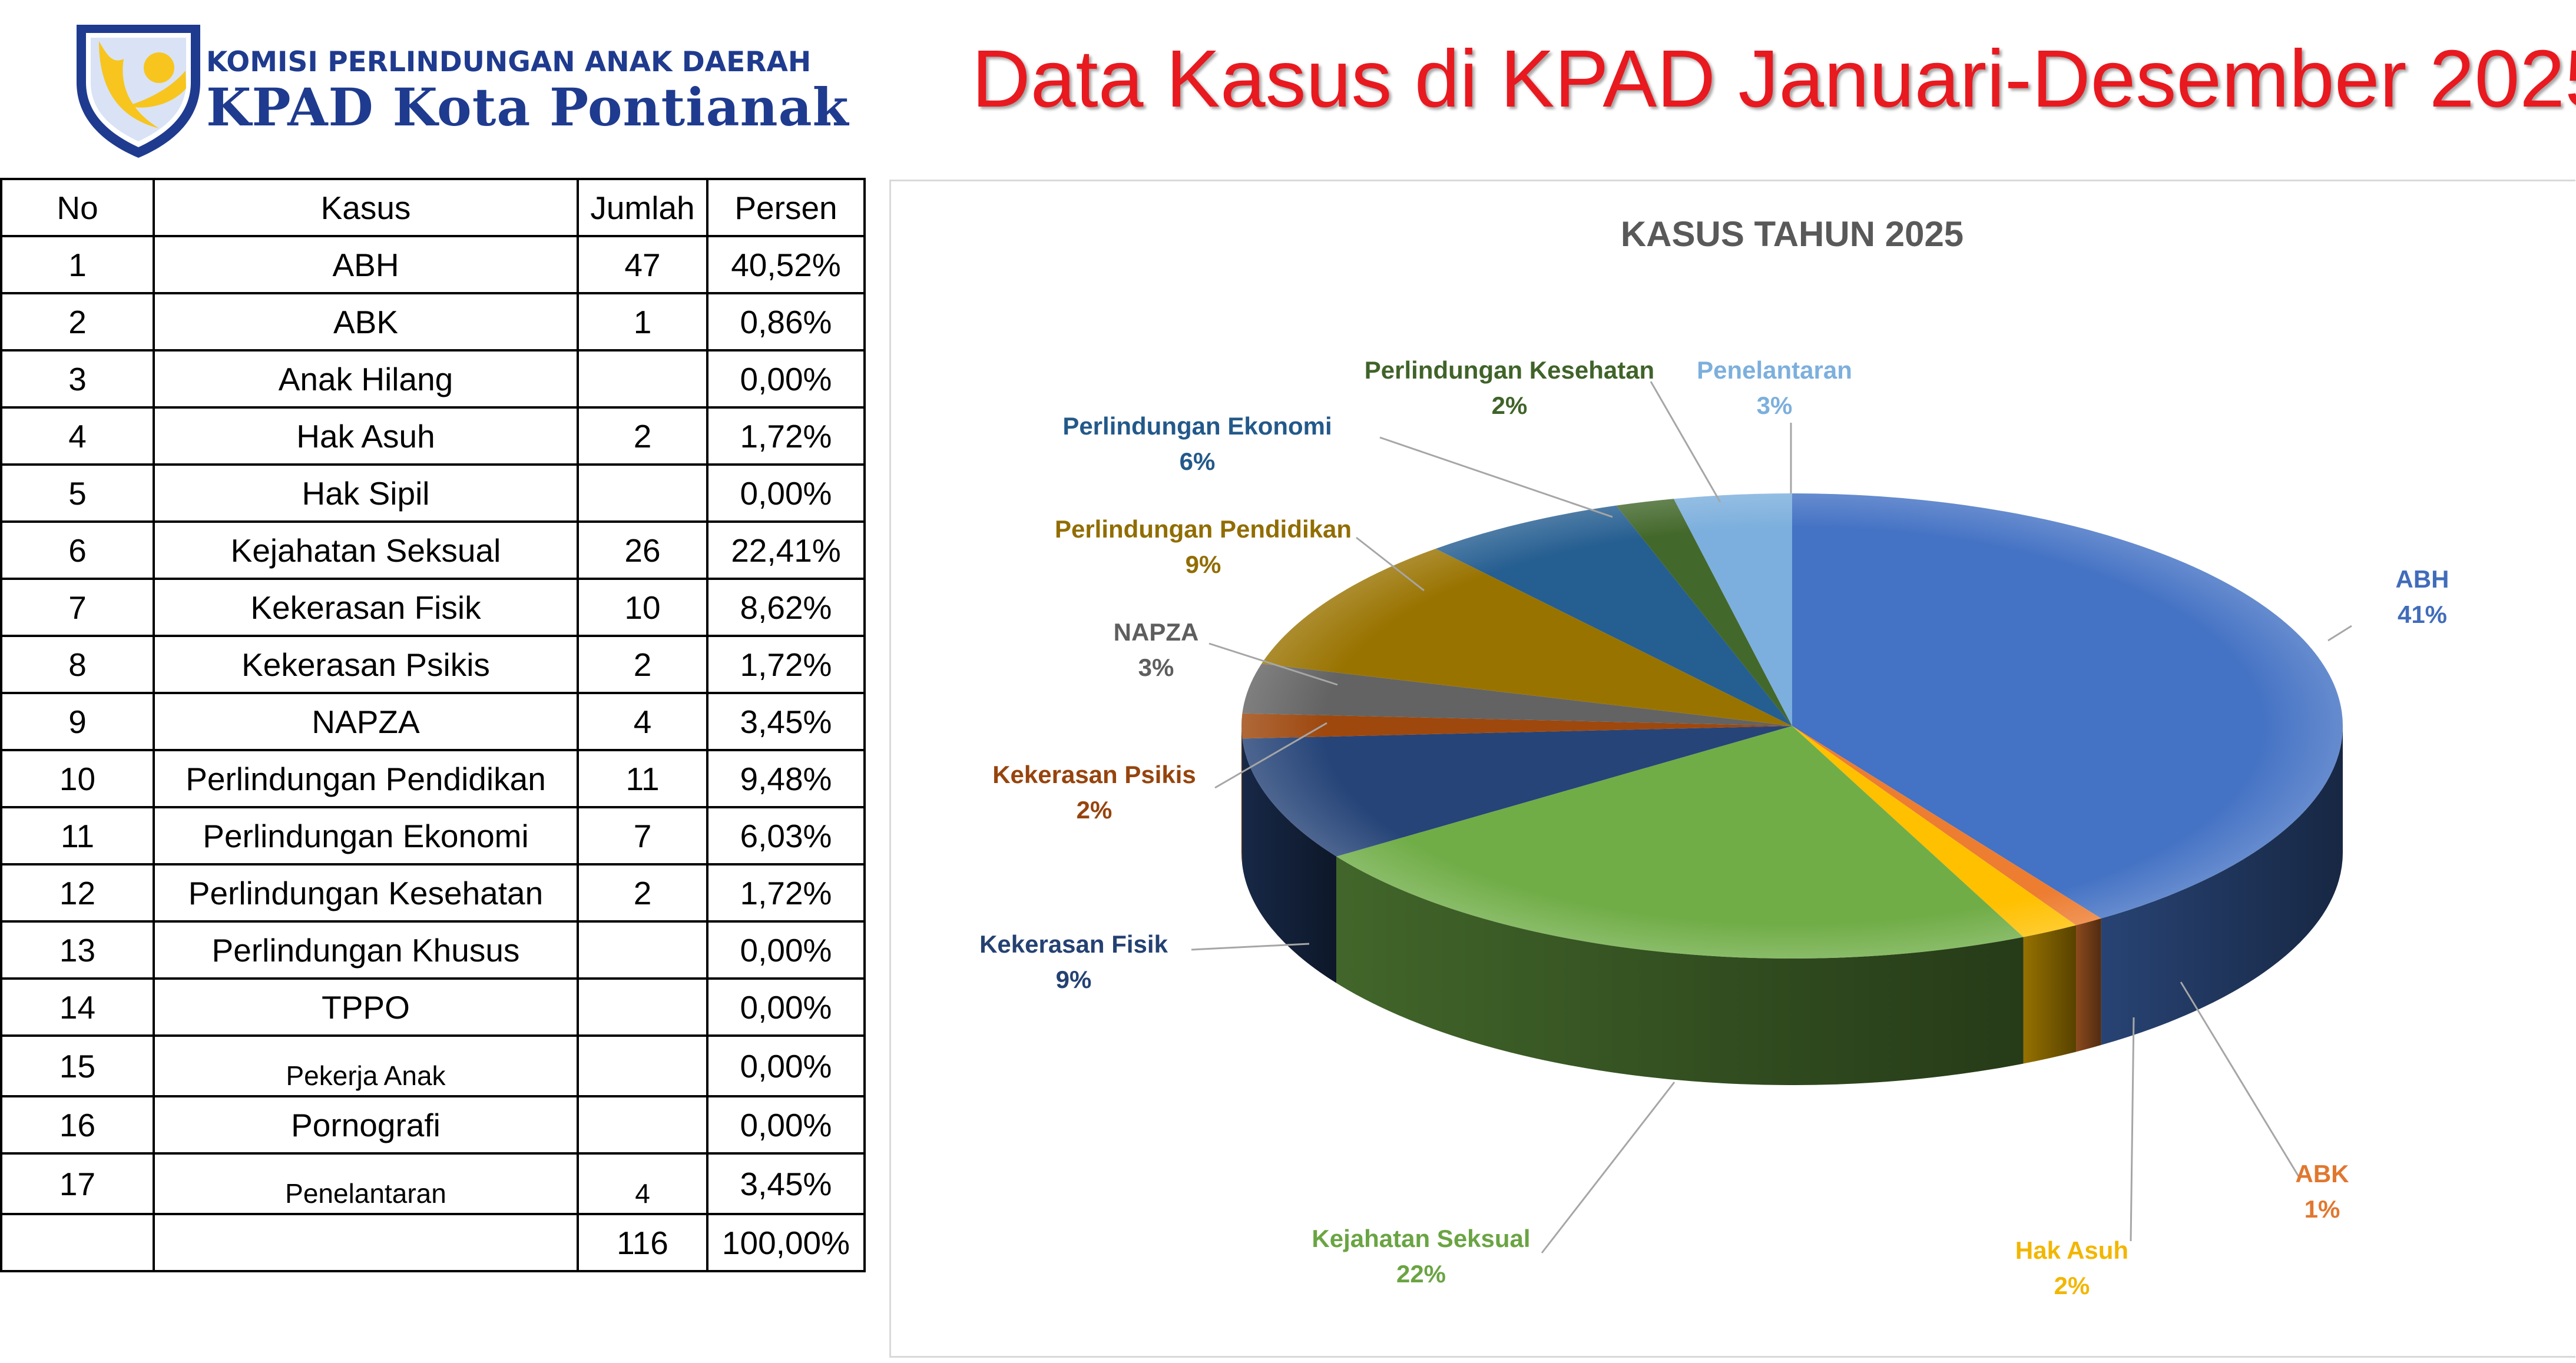 This screenshot has height=1363, width=2576. Describe the element at coordinates (366, 950) in the screenshot. I see `cell-kasus: Perlindungan Khusus` at that location.